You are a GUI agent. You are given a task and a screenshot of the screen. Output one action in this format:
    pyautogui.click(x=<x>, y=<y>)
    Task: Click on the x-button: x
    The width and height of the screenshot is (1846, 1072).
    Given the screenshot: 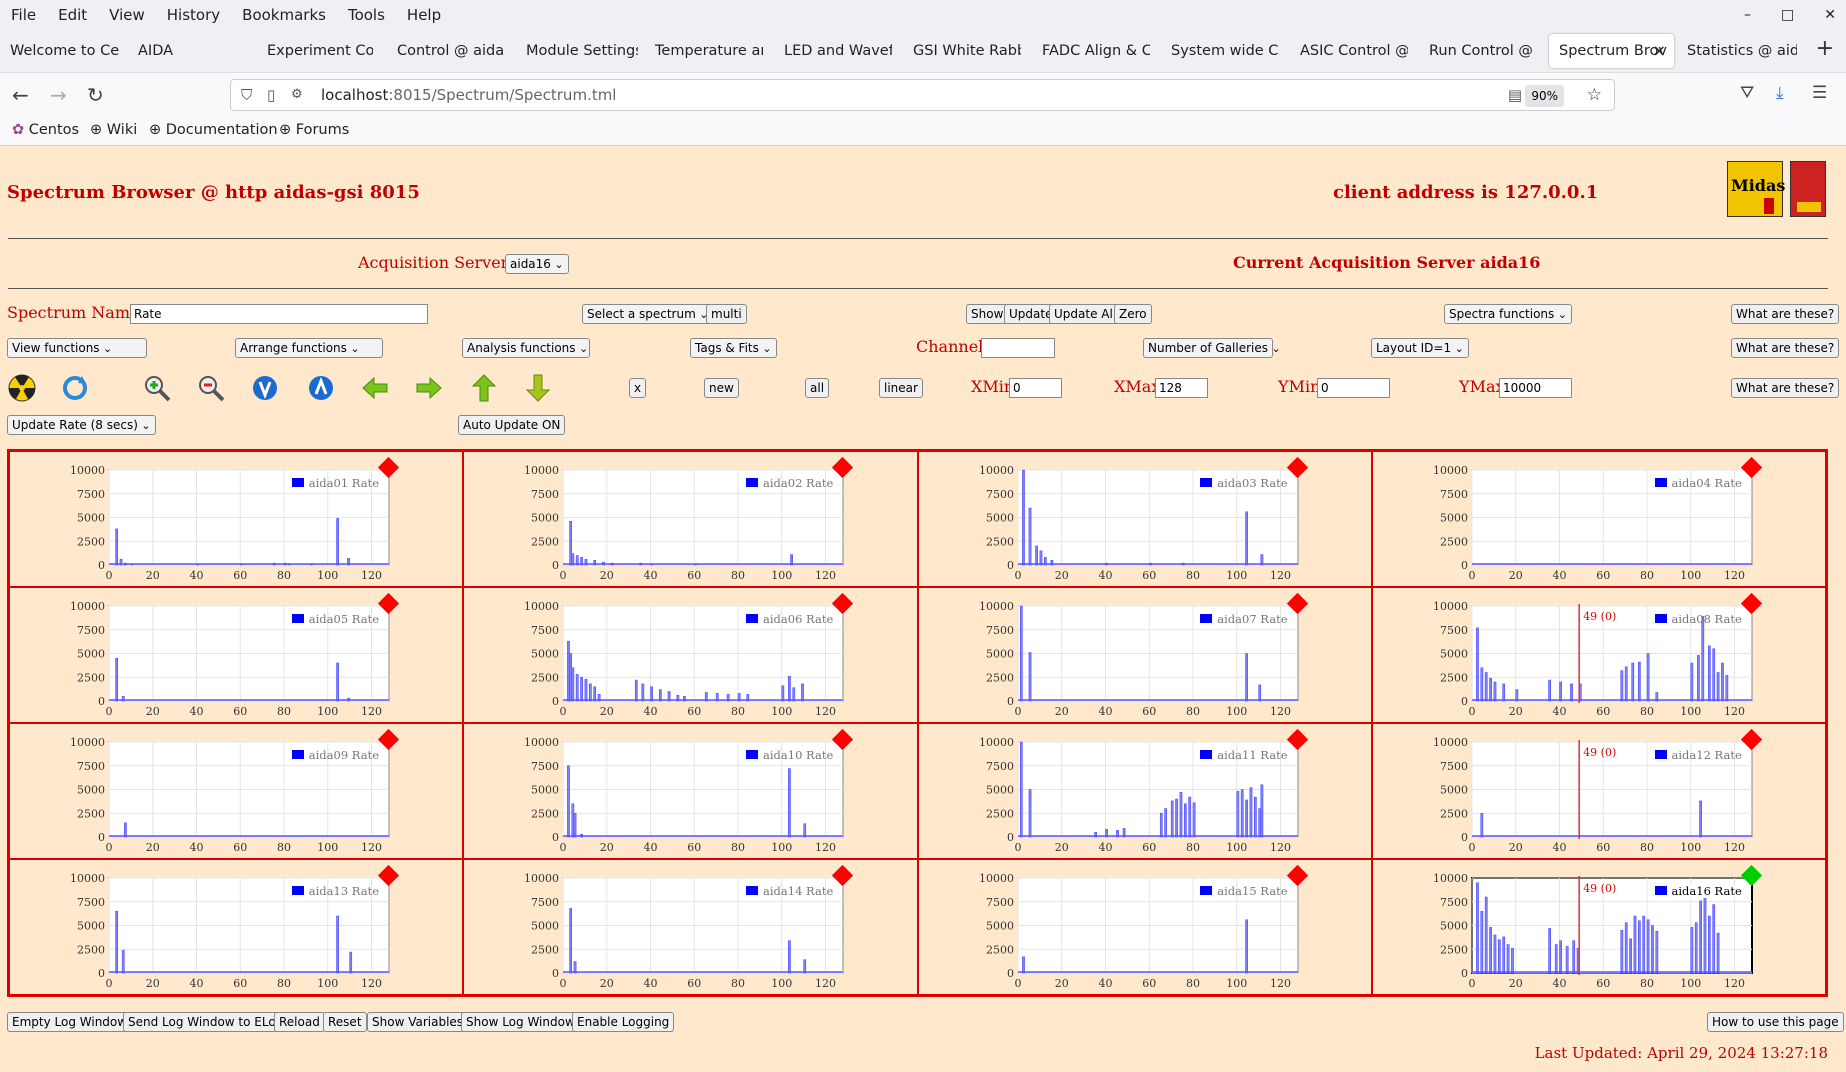 What is the action you would take?
    pyautogui.click(x=638, y=388)
    